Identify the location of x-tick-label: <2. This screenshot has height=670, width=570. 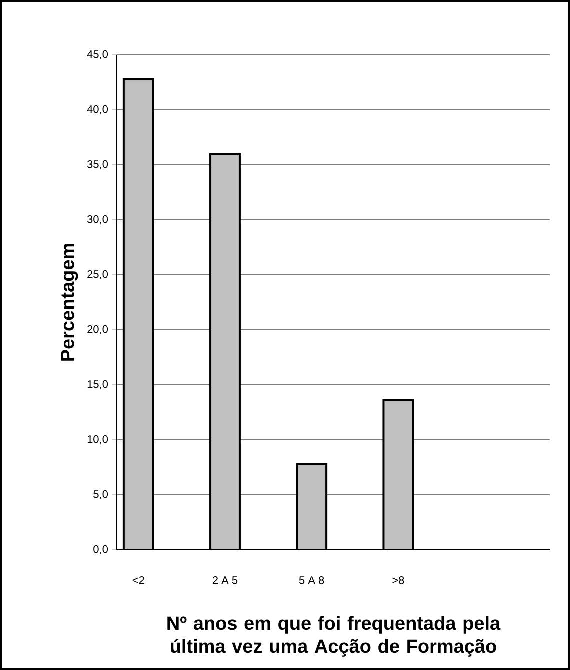
(138, 580).